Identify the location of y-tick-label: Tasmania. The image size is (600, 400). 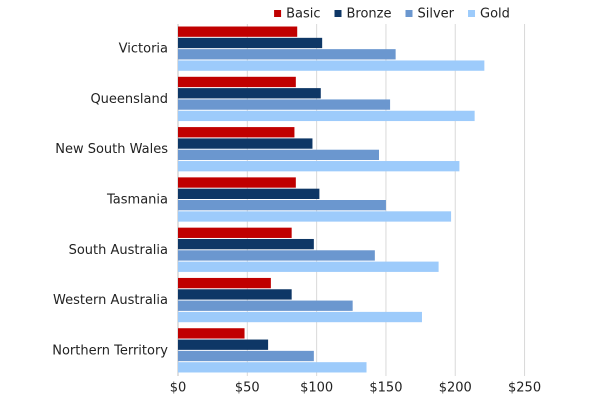
(137, 200).